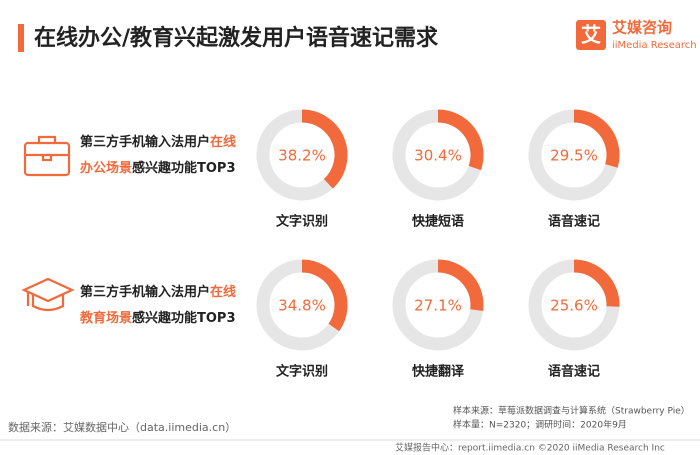  What do you see at coordinates (571, 411) in the screenshot?
I see `sample-source: 样本来源：草莓派数据调查与计算系统（Strawberry Pie）` at bounding box center [571, 411].